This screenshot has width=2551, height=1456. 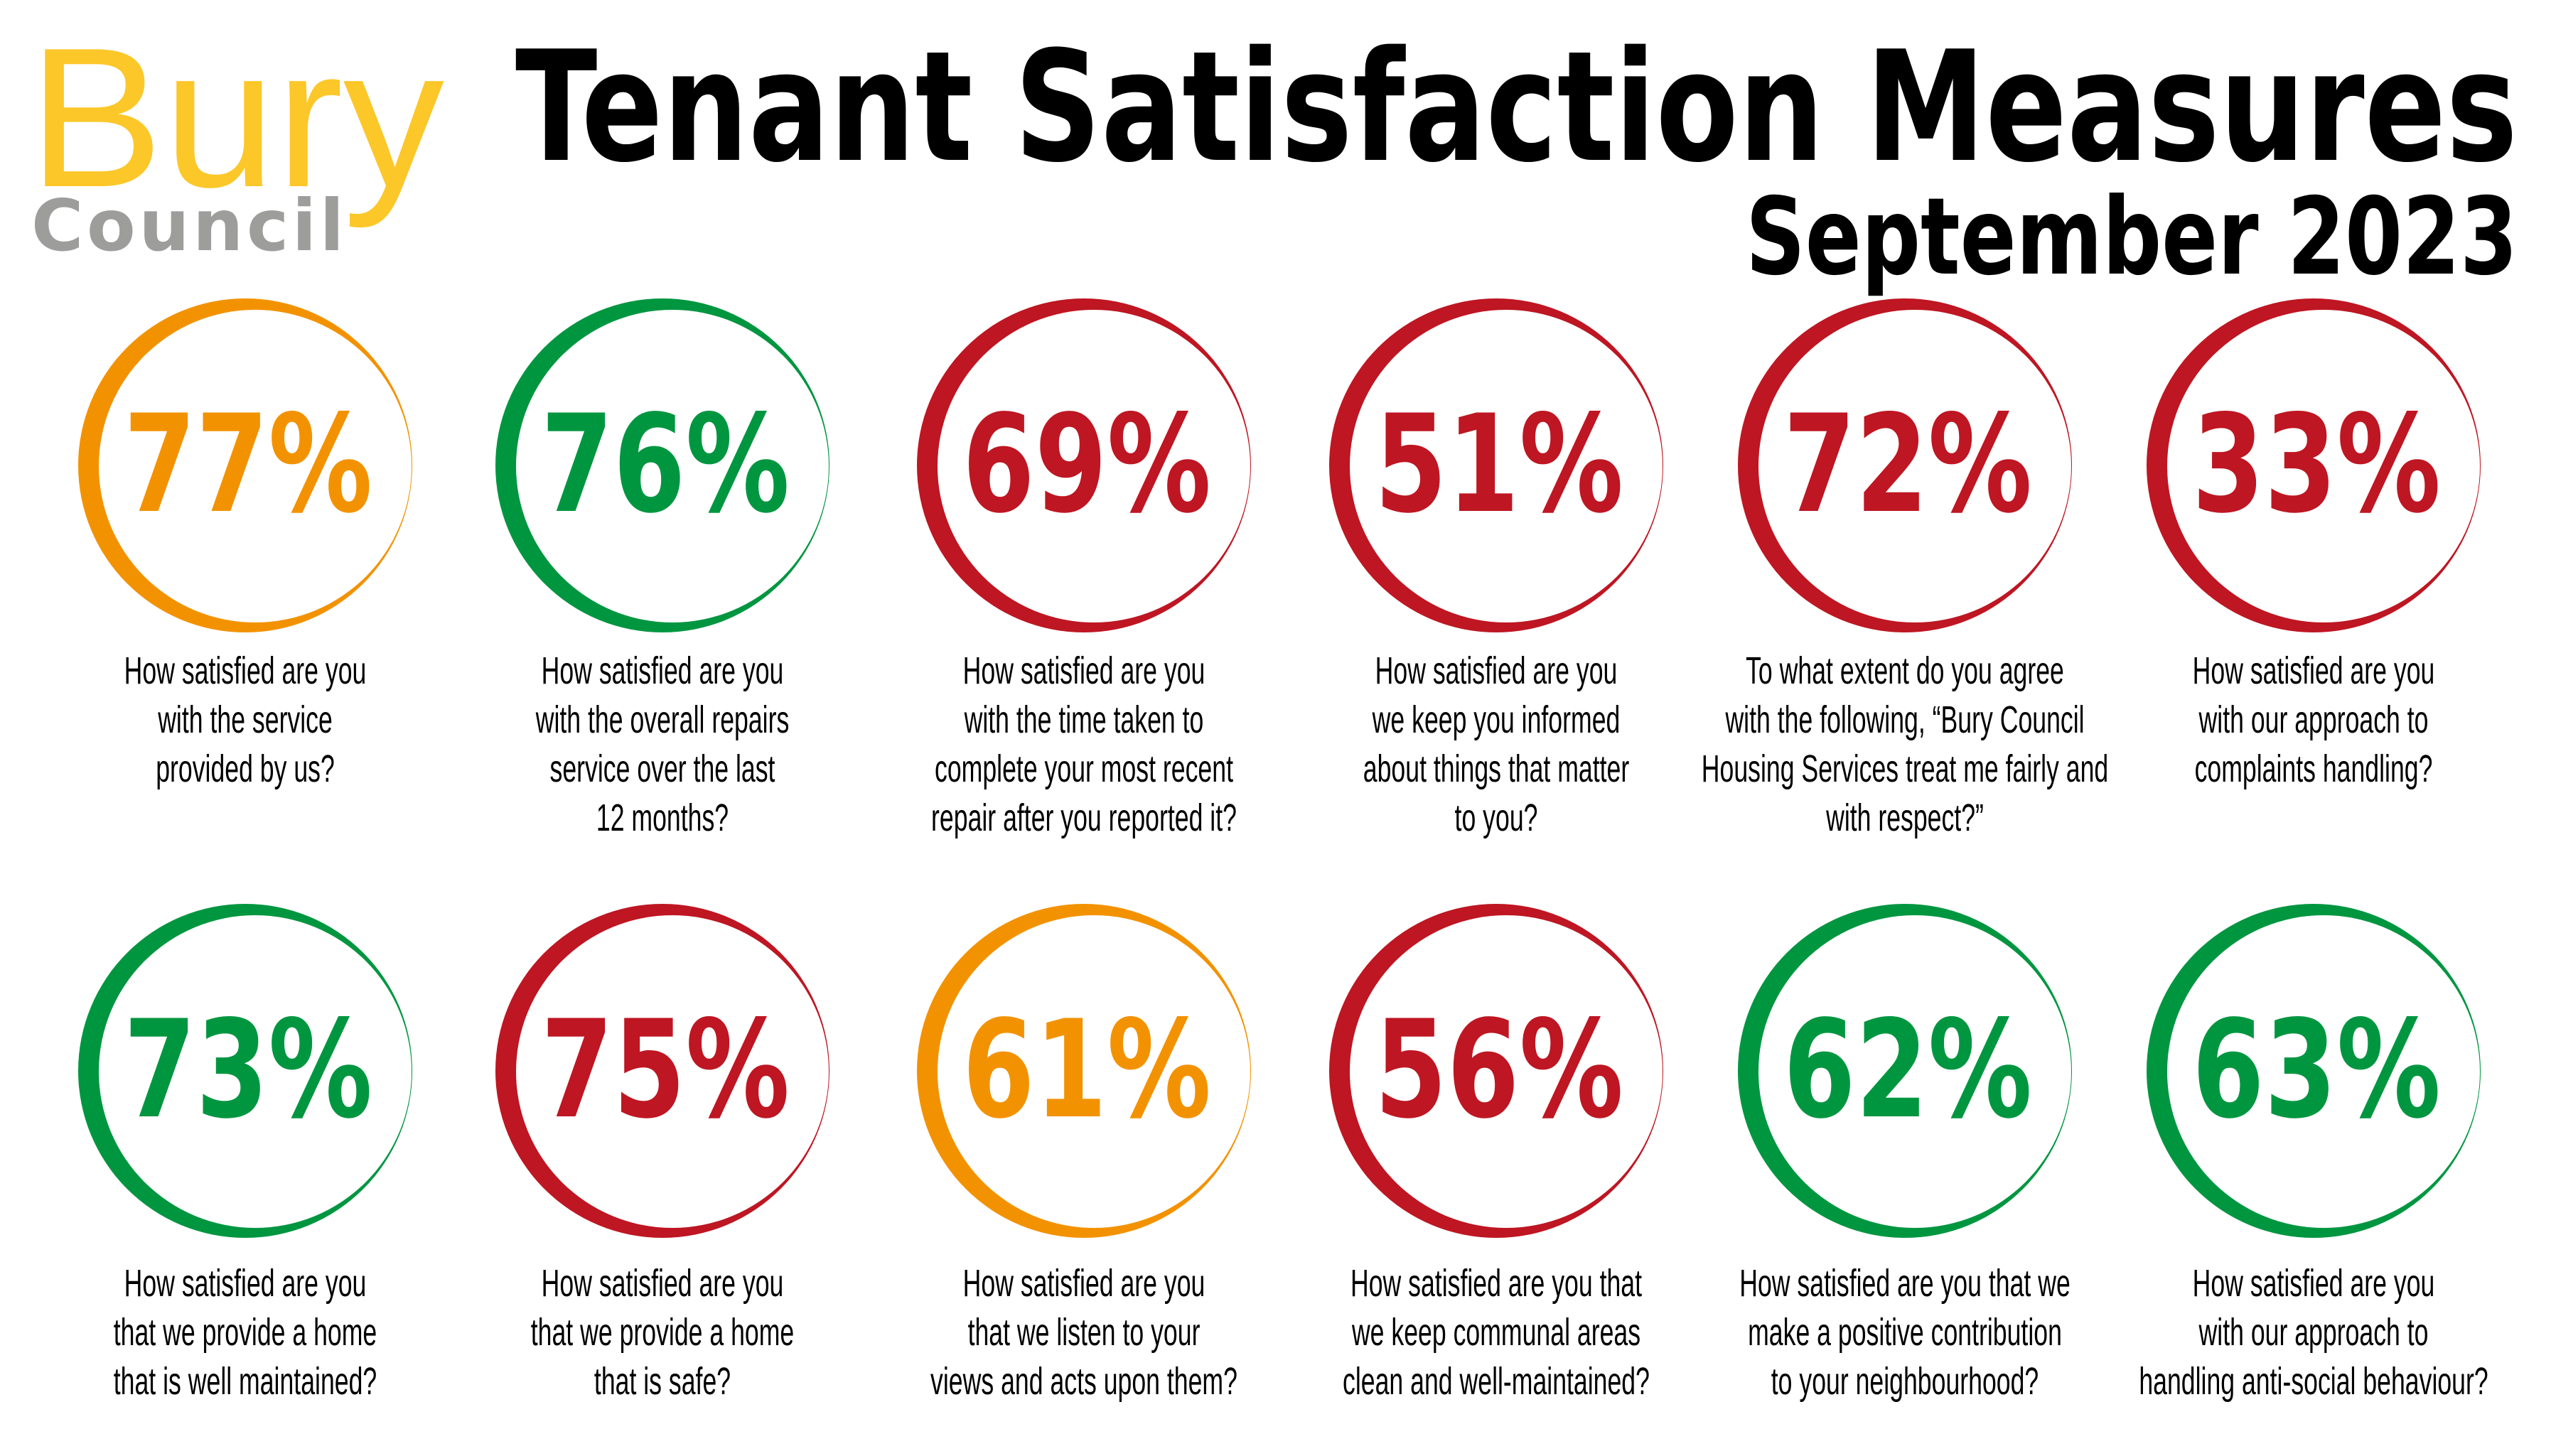 What do you see at coordinates (2313, 1382) in the screenshot?
I see `question-line: handling anti-social behaviour?` at bounding box center [2313, 1382].